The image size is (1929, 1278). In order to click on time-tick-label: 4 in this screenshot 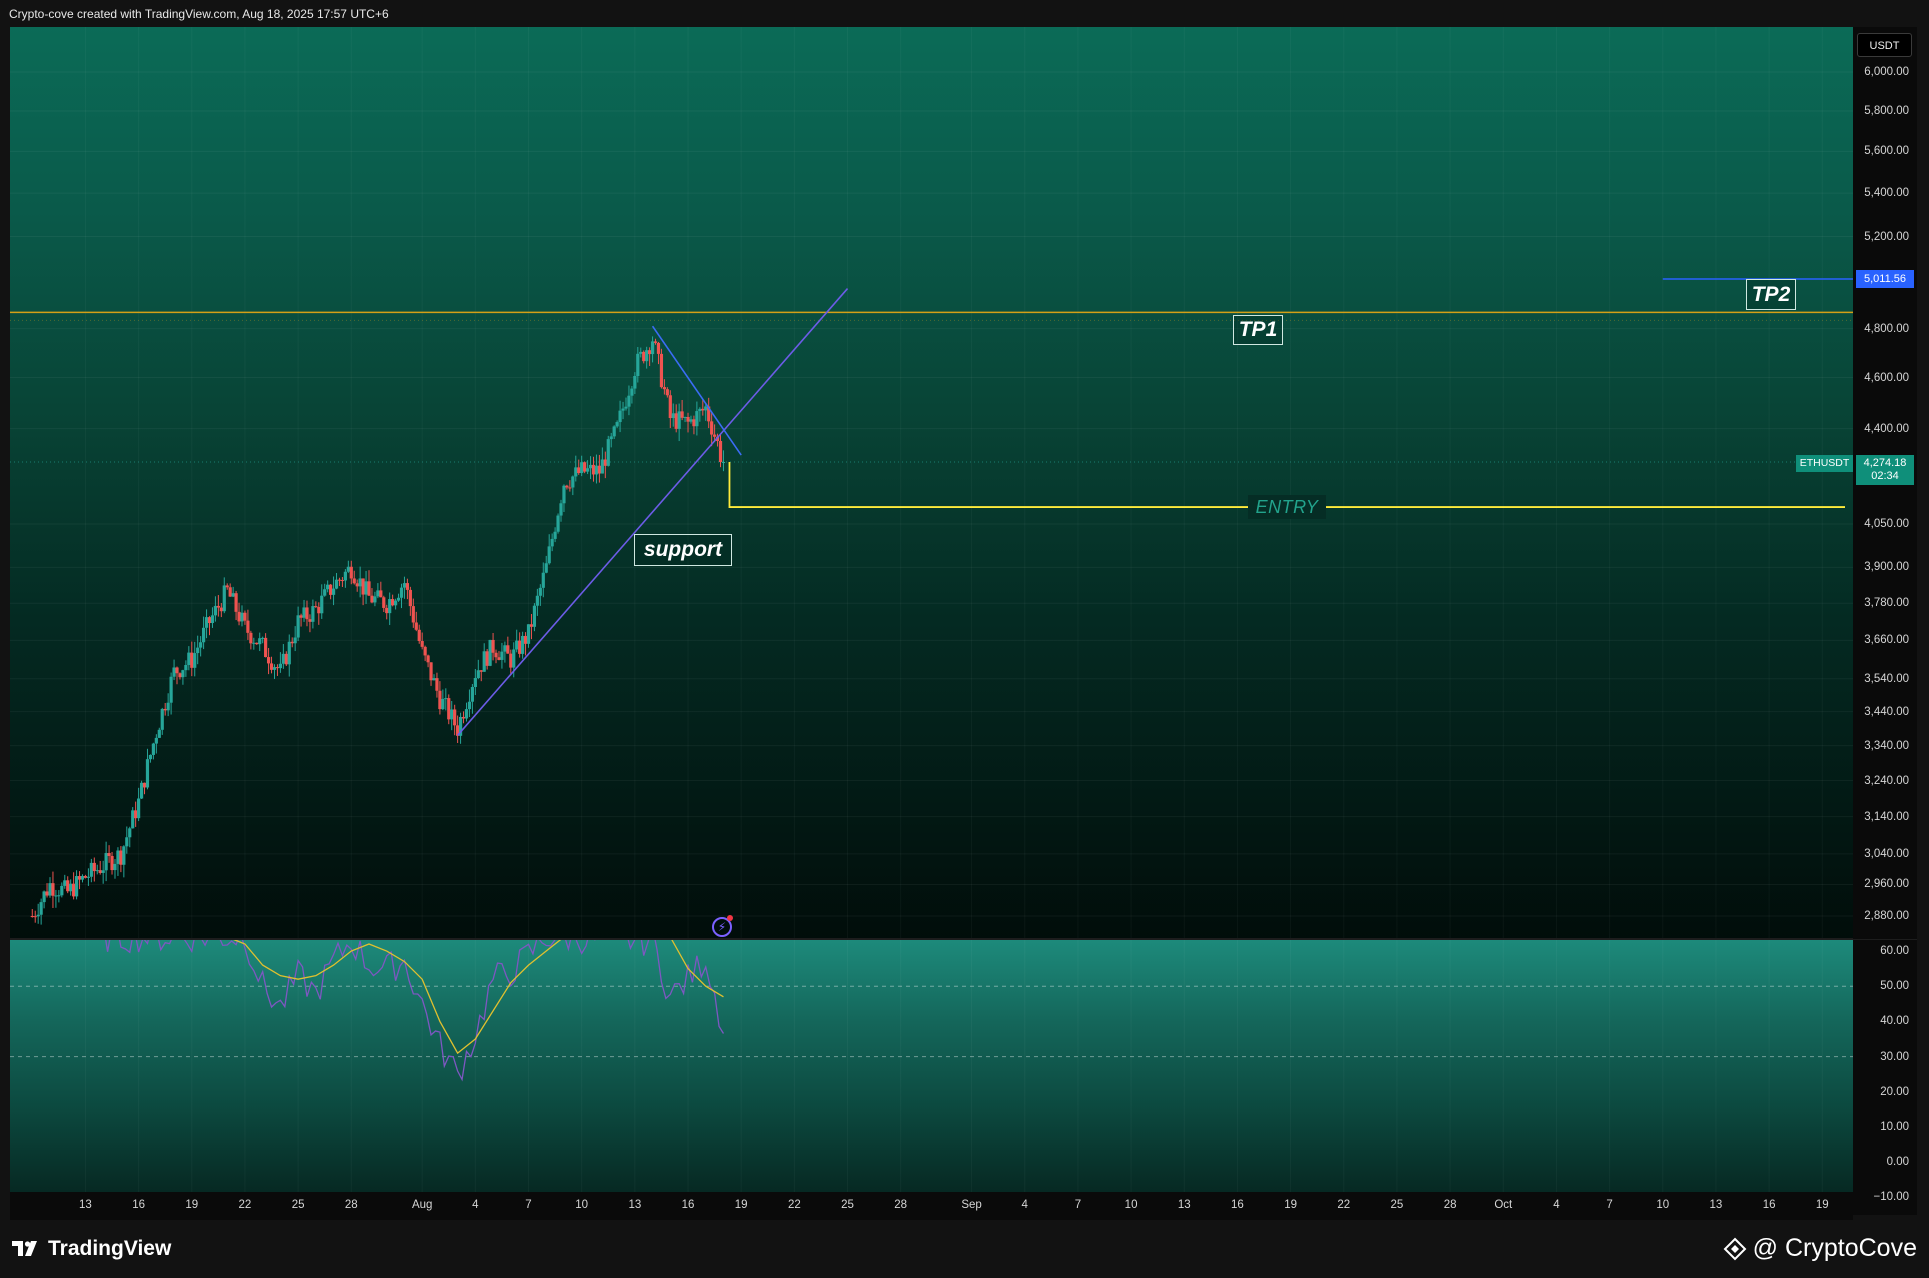, I will do `click(475, 1205)`.